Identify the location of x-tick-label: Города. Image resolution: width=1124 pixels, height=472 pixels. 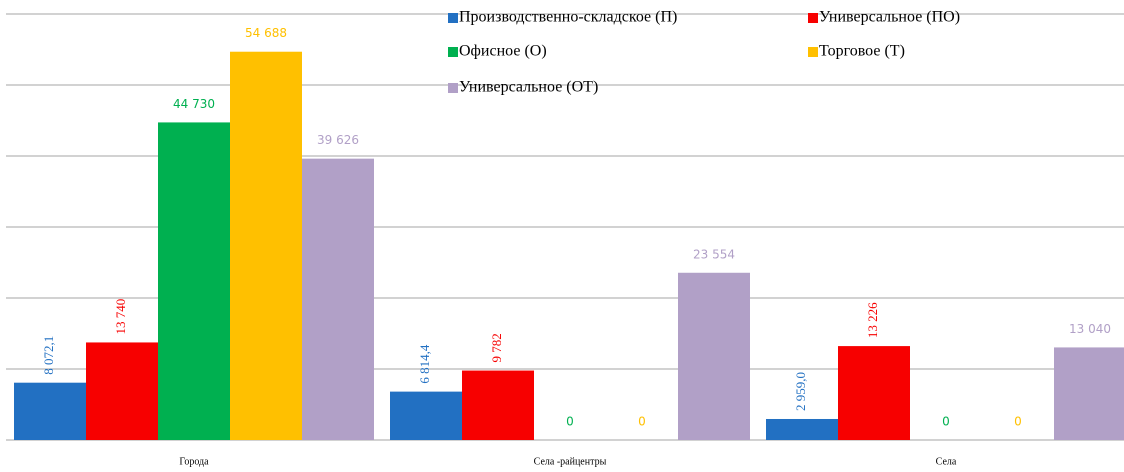
(194, 461).